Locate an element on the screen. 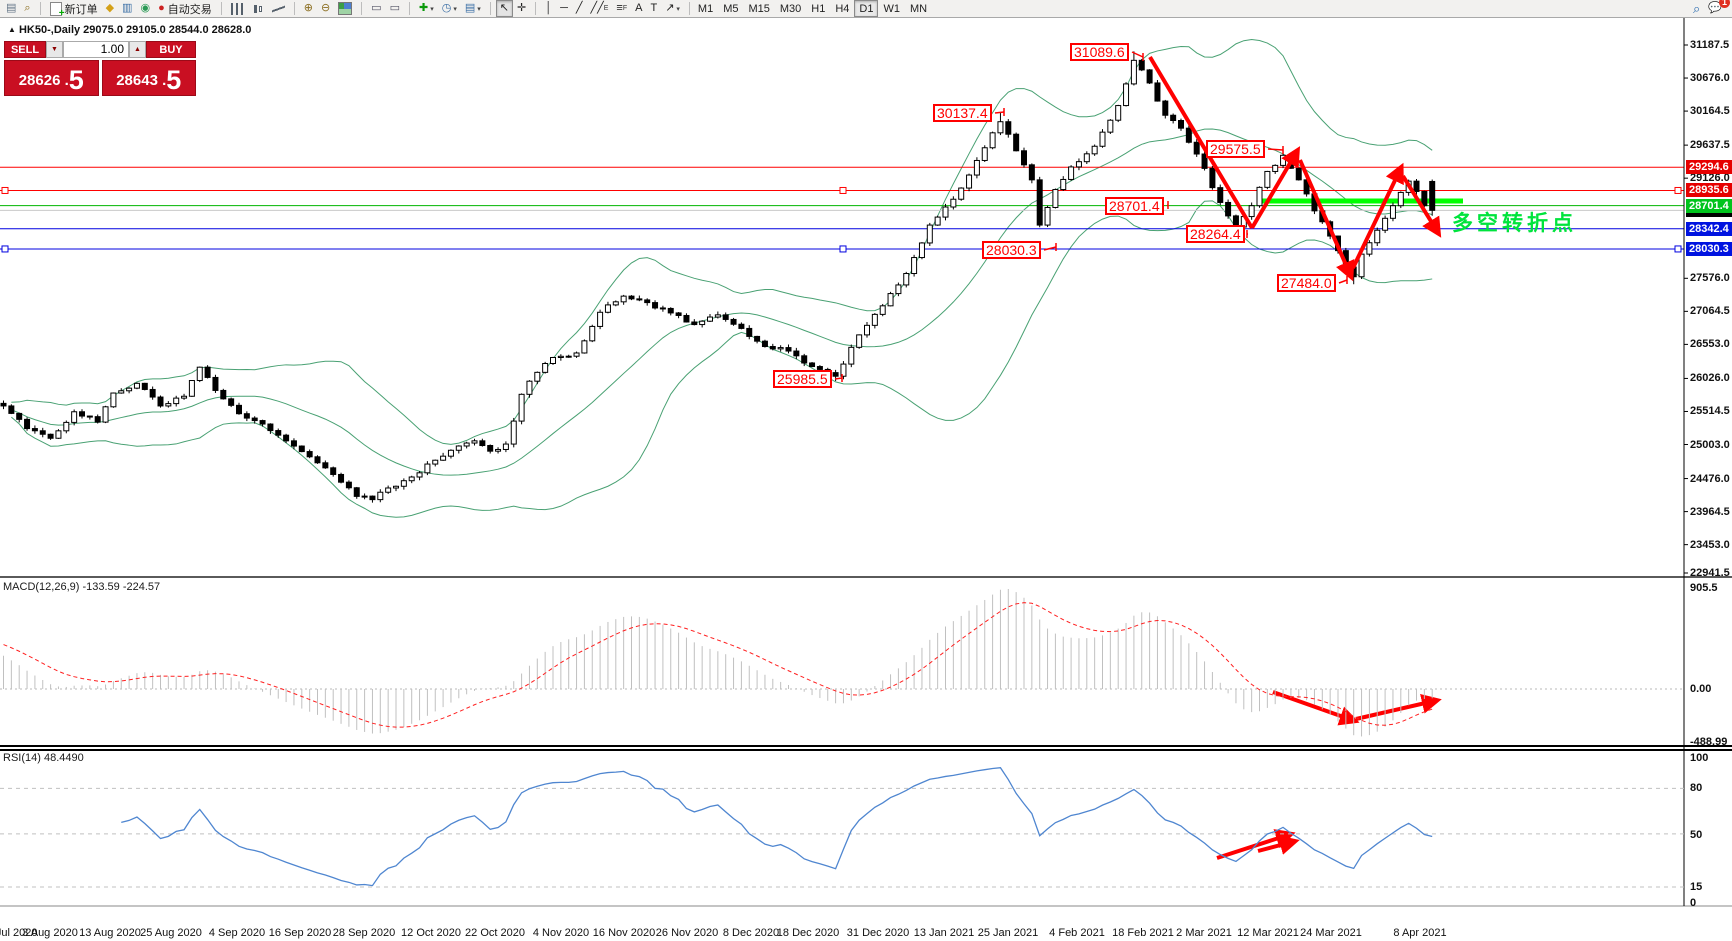 The image size is (1732, 941). metaeditor-icon: ◆ is located at coordinates (110, 8).